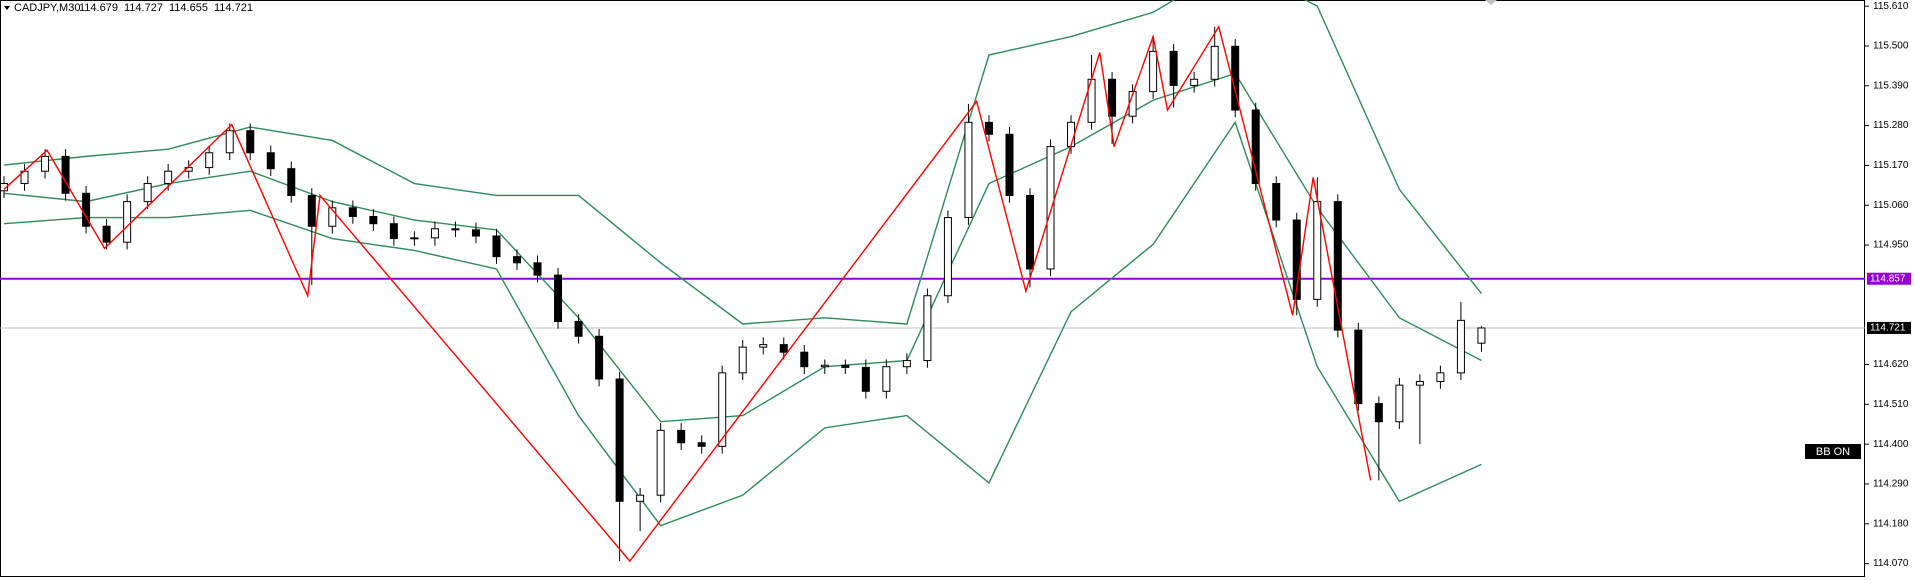  What do you see at coordinates (188, 8) in the screenshot?
I see `low-price: 114.655` at bounding box center [188, 8].